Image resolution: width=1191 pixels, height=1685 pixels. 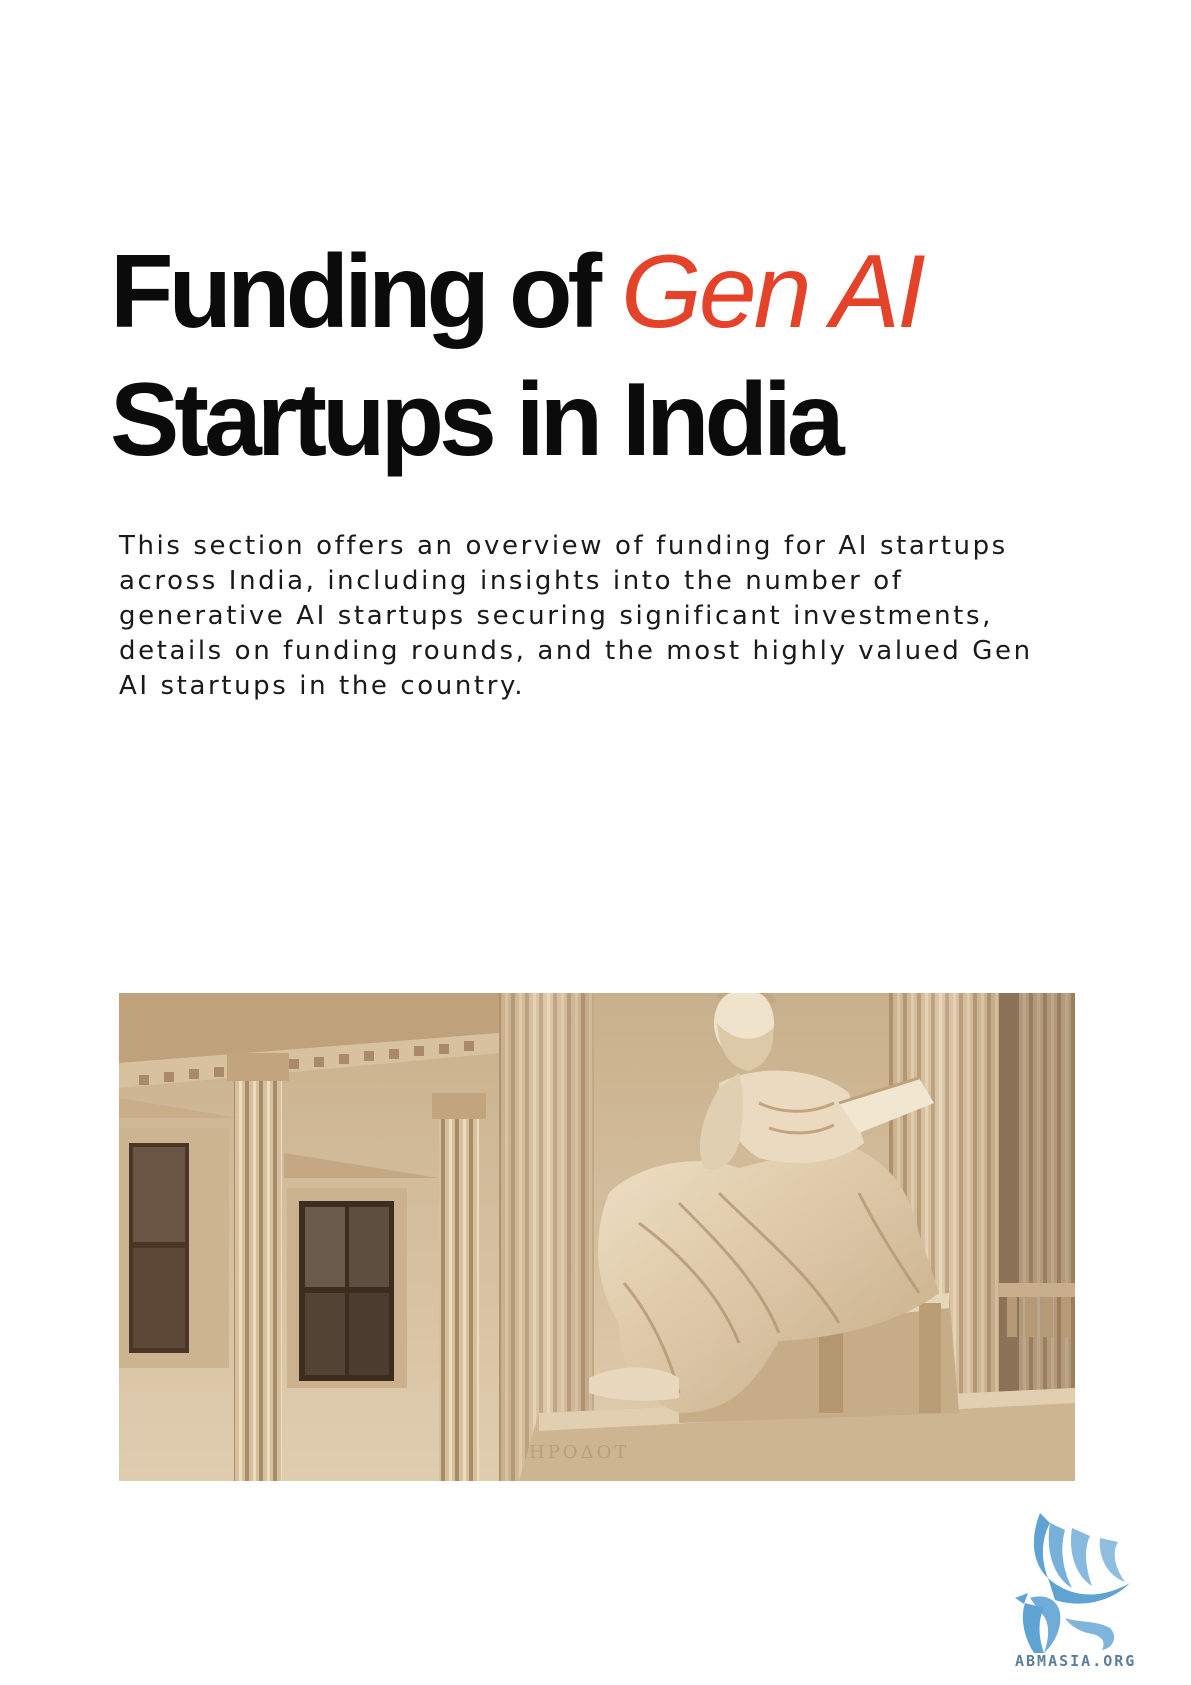 What do you see at coordinates (579, 1452) in the screenshot?
I see `svg-text: ΗΡΟΔΟΤ` at bounding box center [579, 1452].